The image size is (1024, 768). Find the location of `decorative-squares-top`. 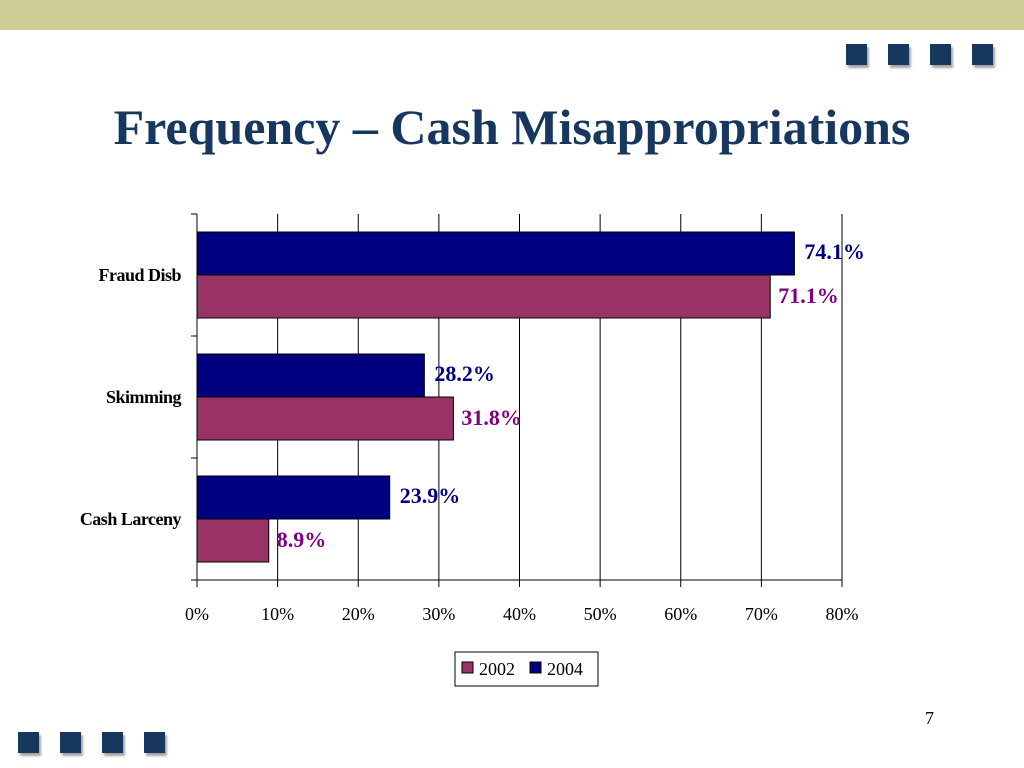

decorative-squares-top is located at coordinates (930, 54).